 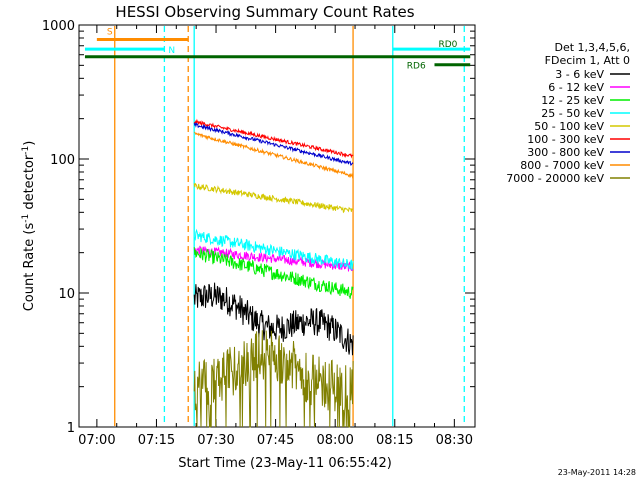 I want to click on legend-entry-label: 800 - 7000 keV, so click(x=562, y=165).